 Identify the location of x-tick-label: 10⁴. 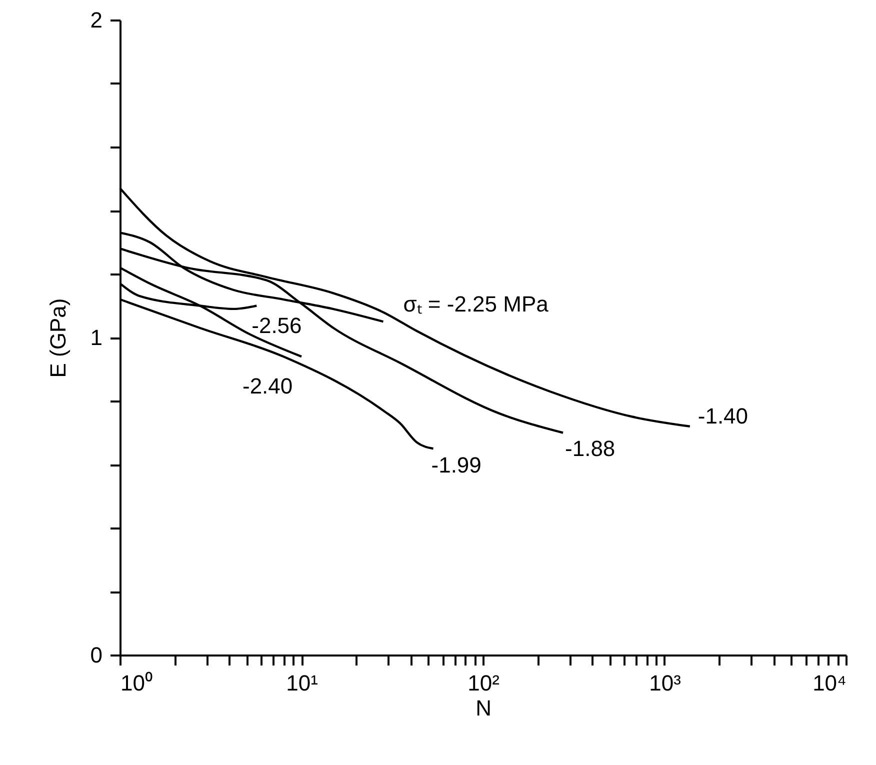
(829, 683).